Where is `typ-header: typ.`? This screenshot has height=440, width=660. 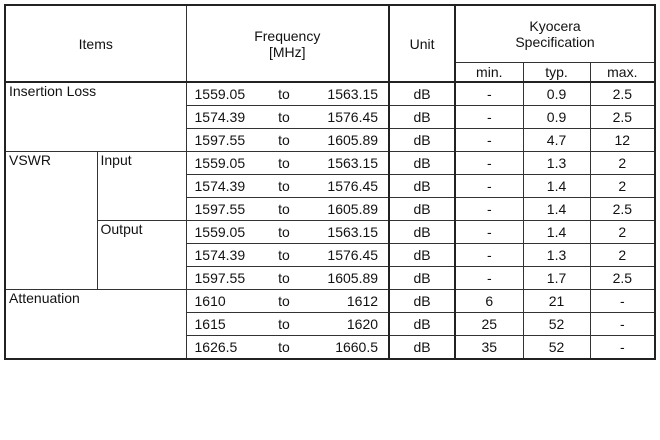 typ-header: typ. is located at coordinates (556, 72).